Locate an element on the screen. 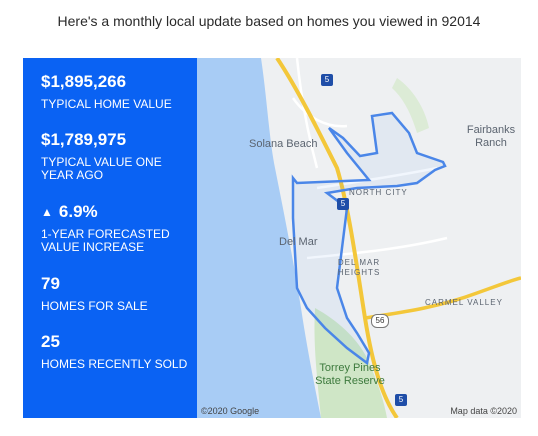 Image resolution: width=538 pixels, height=436 pixels. map-label-carmel-valley: CARMEL VALLEY is located at coordinates (464, 302).